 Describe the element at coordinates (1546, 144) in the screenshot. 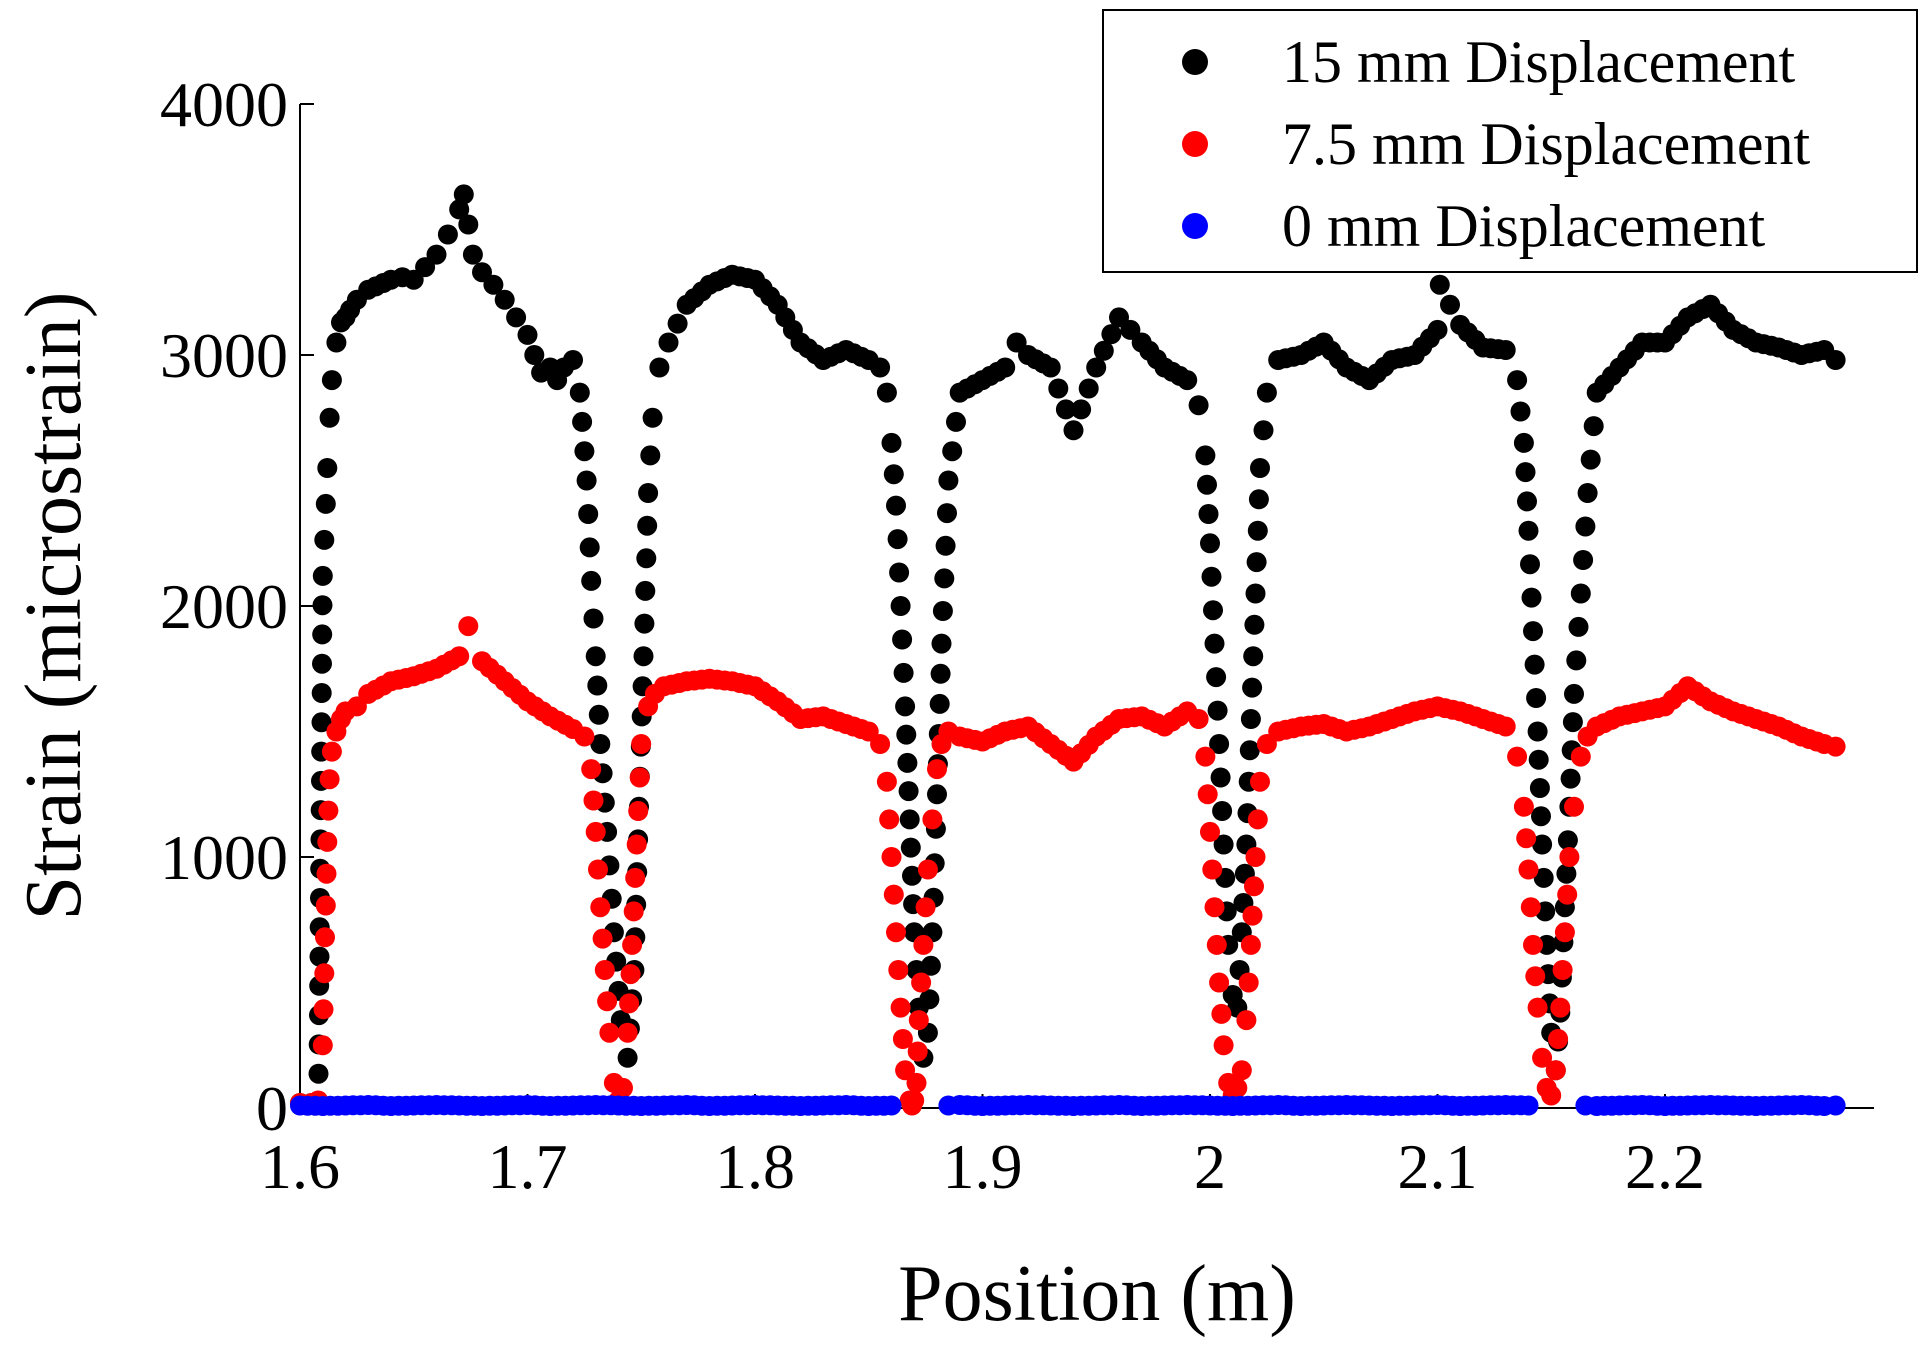

I see `legend-label-7-5mm: 7.5 mm Displacement` at that location.